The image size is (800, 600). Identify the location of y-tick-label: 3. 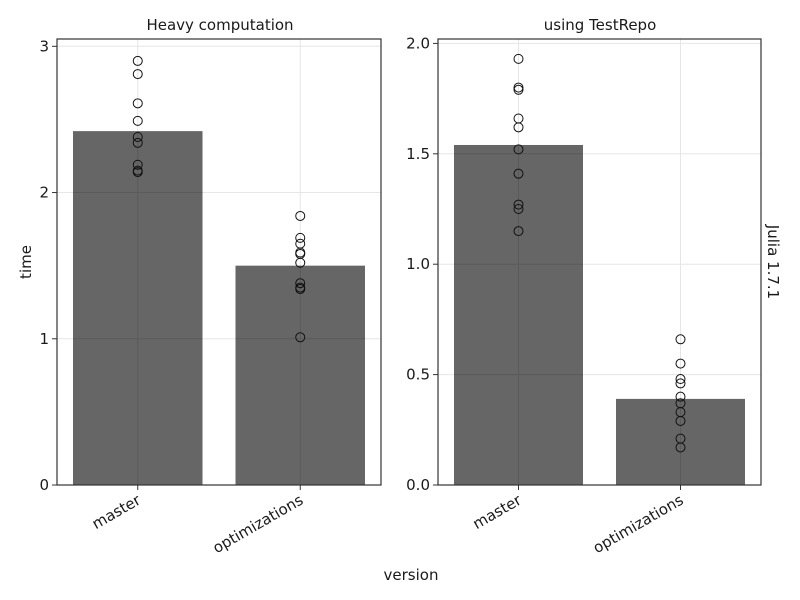
(44, 46).